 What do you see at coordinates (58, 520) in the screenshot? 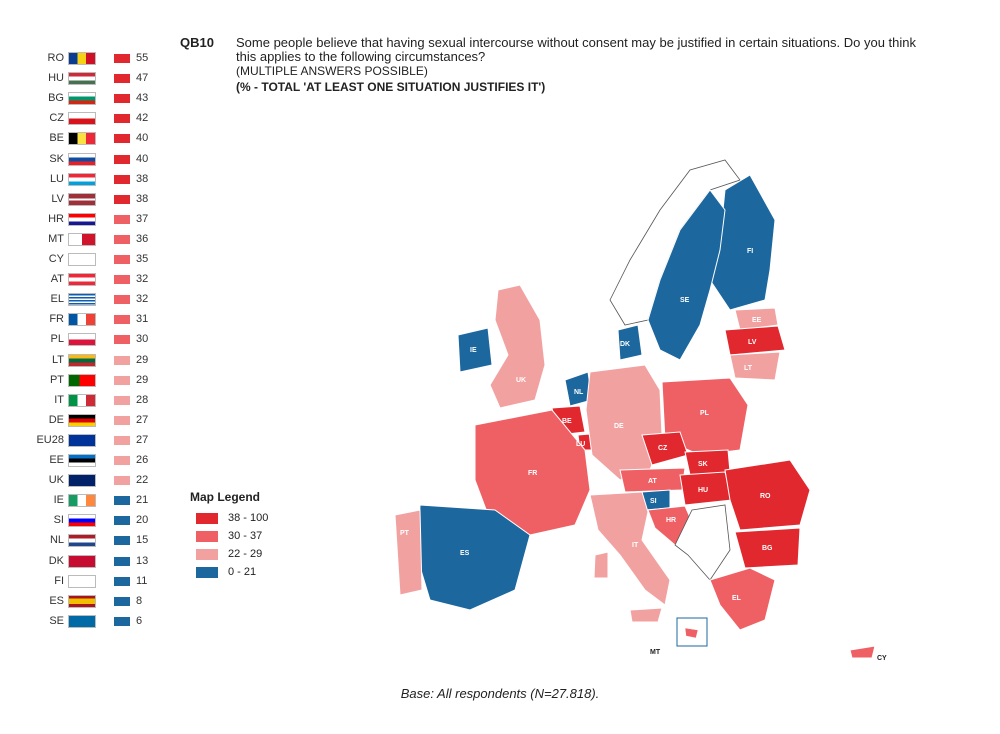
I see `country-code: SI` at bounding box center [58, 520].